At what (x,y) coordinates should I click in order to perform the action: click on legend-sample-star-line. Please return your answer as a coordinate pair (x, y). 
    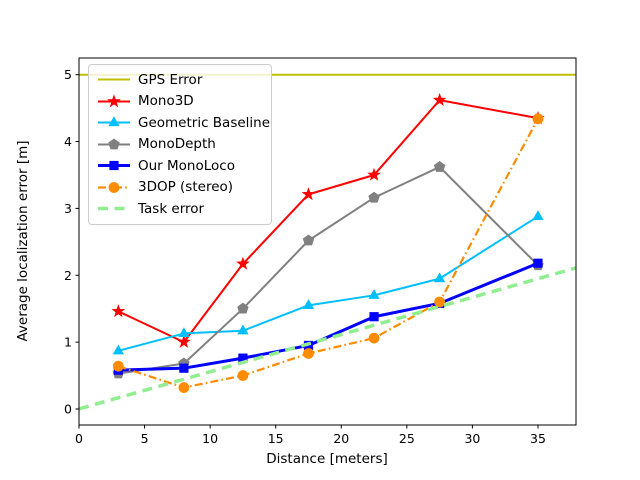
    Looking at the image, I should click on (114, 101).